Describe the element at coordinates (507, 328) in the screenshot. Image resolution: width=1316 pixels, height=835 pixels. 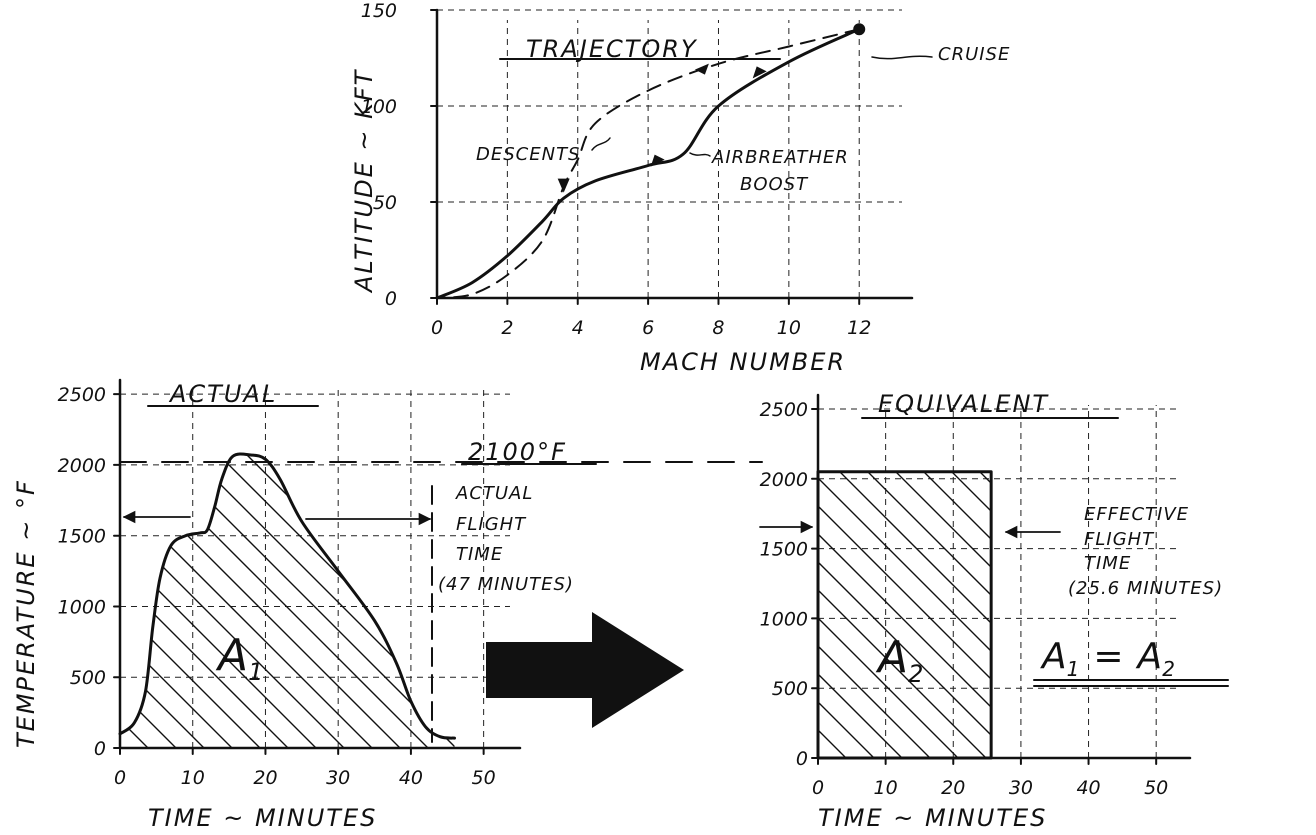
I see `traj-x-tick-label: 2` at that location.